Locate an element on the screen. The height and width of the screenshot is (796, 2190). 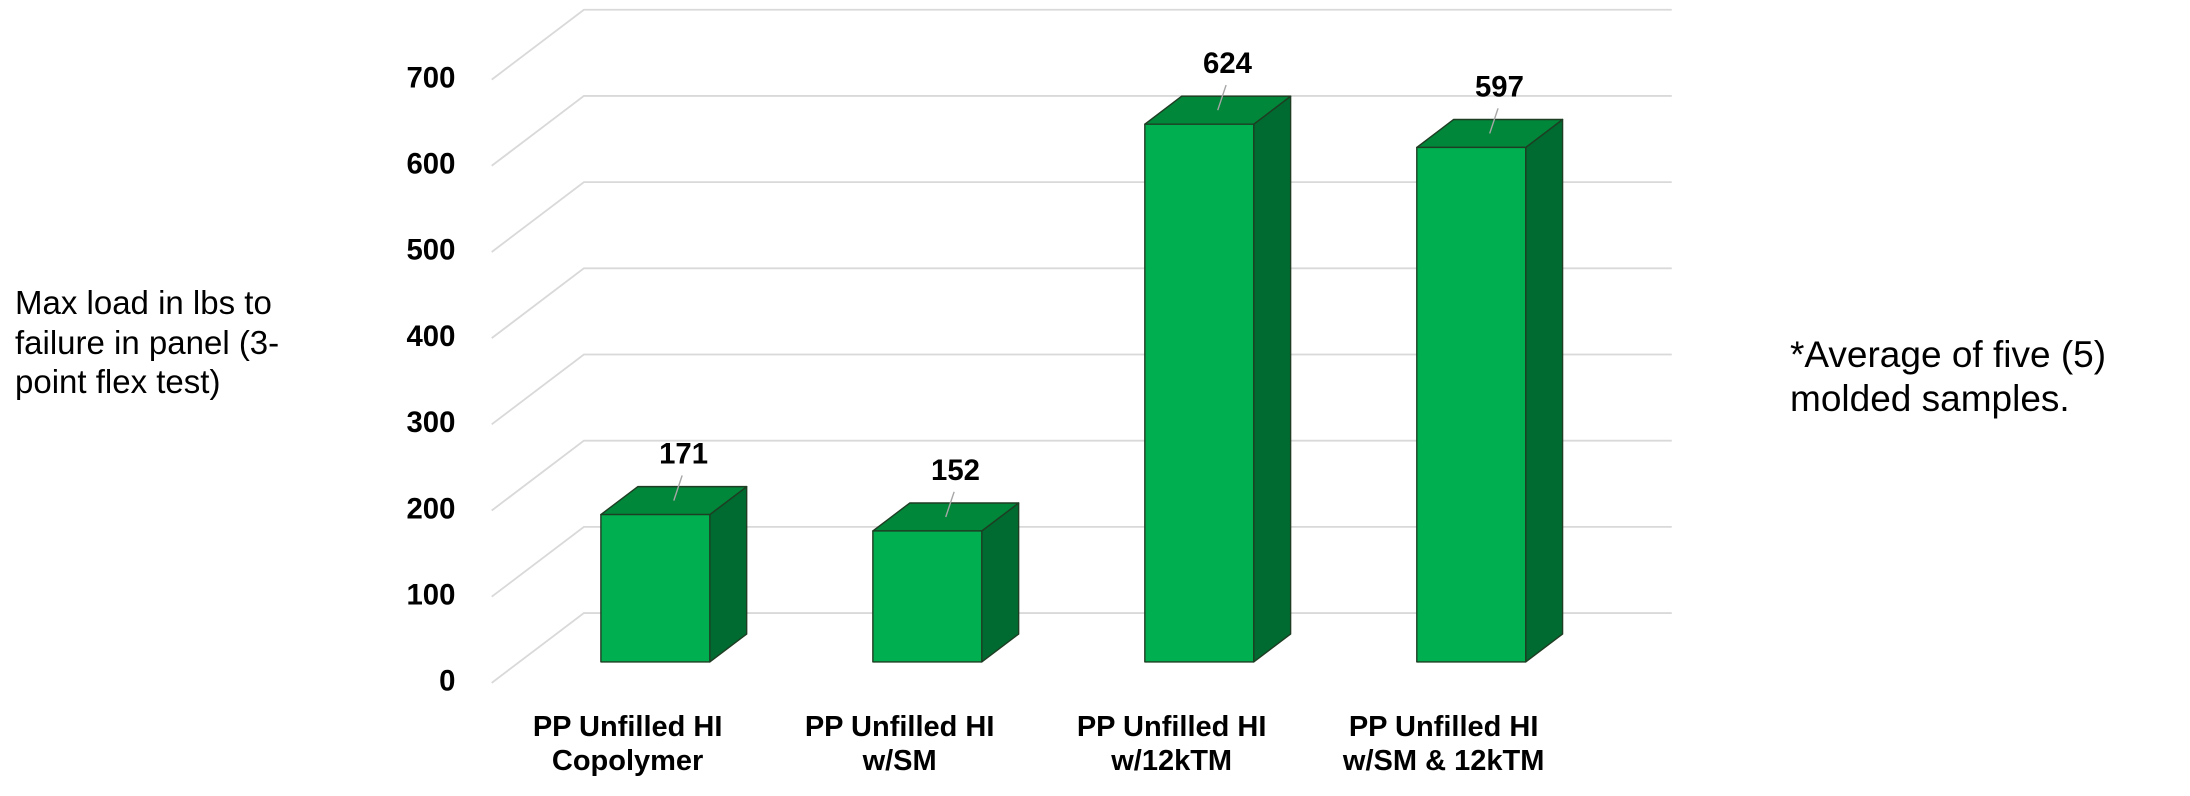
value-label: 152 is located at coordinates (955, 470).